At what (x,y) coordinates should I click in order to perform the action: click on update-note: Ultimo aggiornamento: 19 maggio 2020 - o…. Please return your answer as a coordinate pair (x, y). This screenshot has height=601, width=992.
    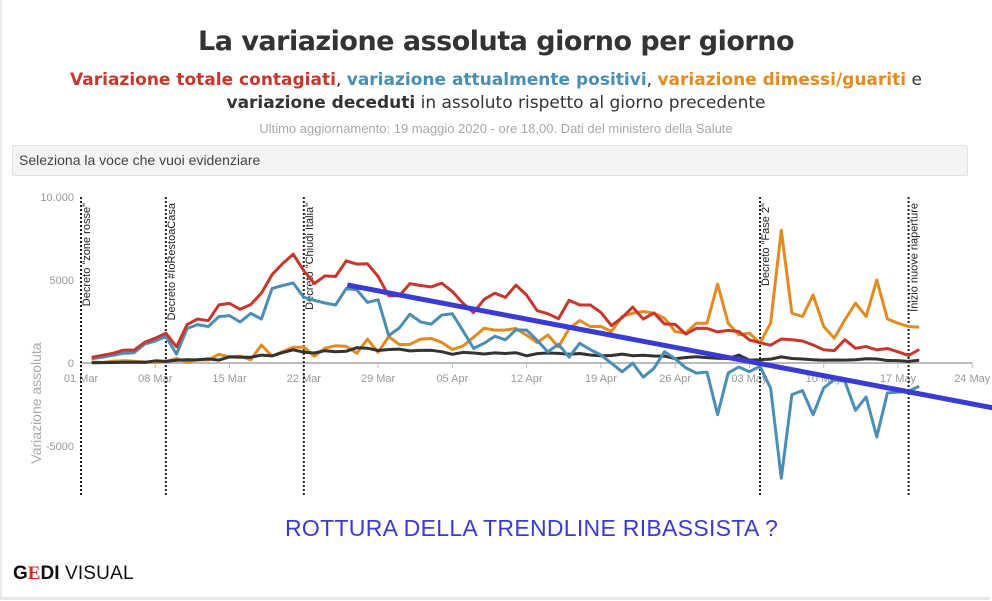
    Looking at the image, I should click on (496, 128).